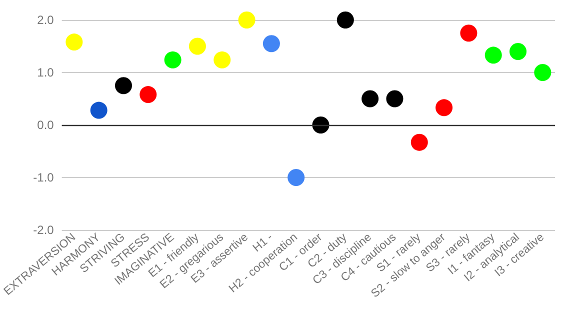  What do you see at coordinates (45, 20) in the screenshot?
I see `y-tick-label: 2.0` at bounding box center [45, 20].